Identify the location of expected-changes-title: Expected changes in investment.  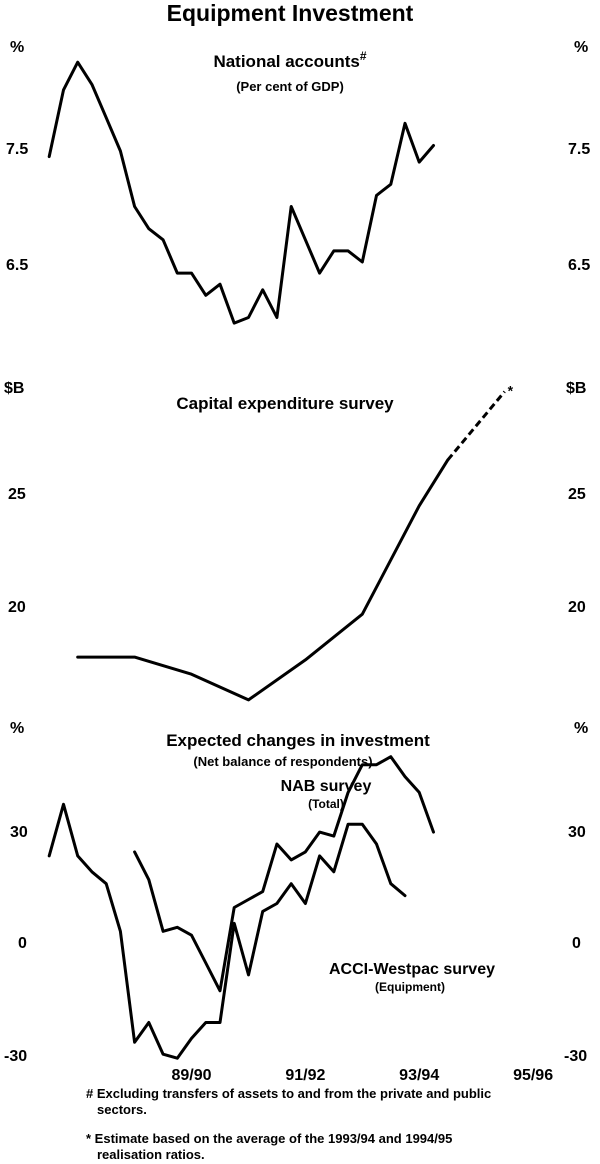
(298, 740).